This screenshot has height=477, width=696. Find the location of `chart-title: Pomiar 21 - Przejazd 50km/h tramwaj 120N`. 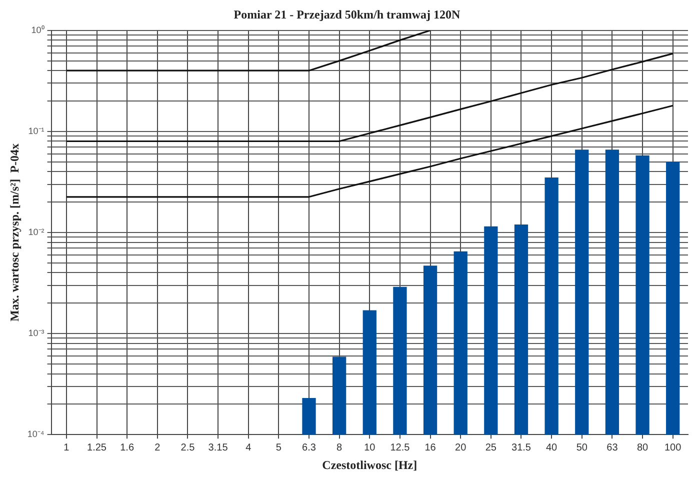

chart-title: Pomiar 21 - Przejazd 50km/h tramwaj 120N is located at coordinates (347, 14).